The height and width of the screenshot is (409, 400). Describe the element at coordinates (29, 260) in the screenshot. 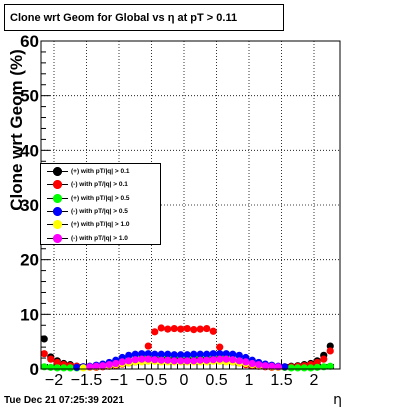

I see `y-tick-label: 20` at that location.